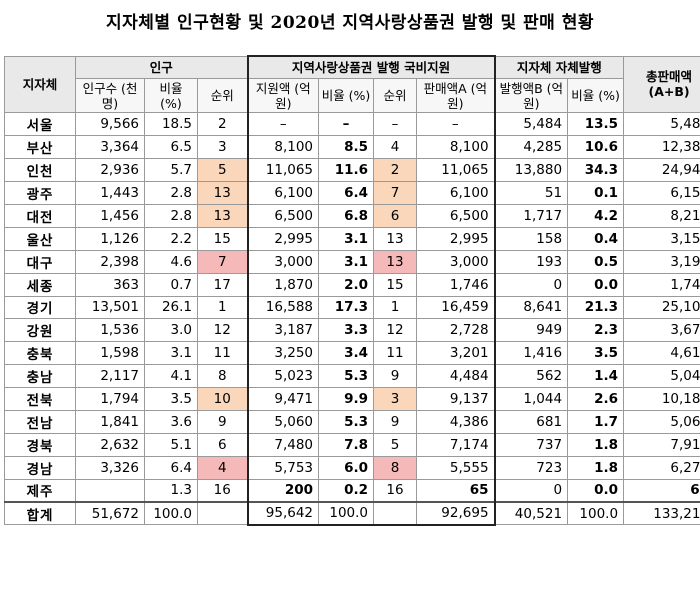 This screenshot has width=700, height=605. Describe the element at coordinates (456, 261) in the screenshot. I see `nat-sales-cell: 3,000` at that location.